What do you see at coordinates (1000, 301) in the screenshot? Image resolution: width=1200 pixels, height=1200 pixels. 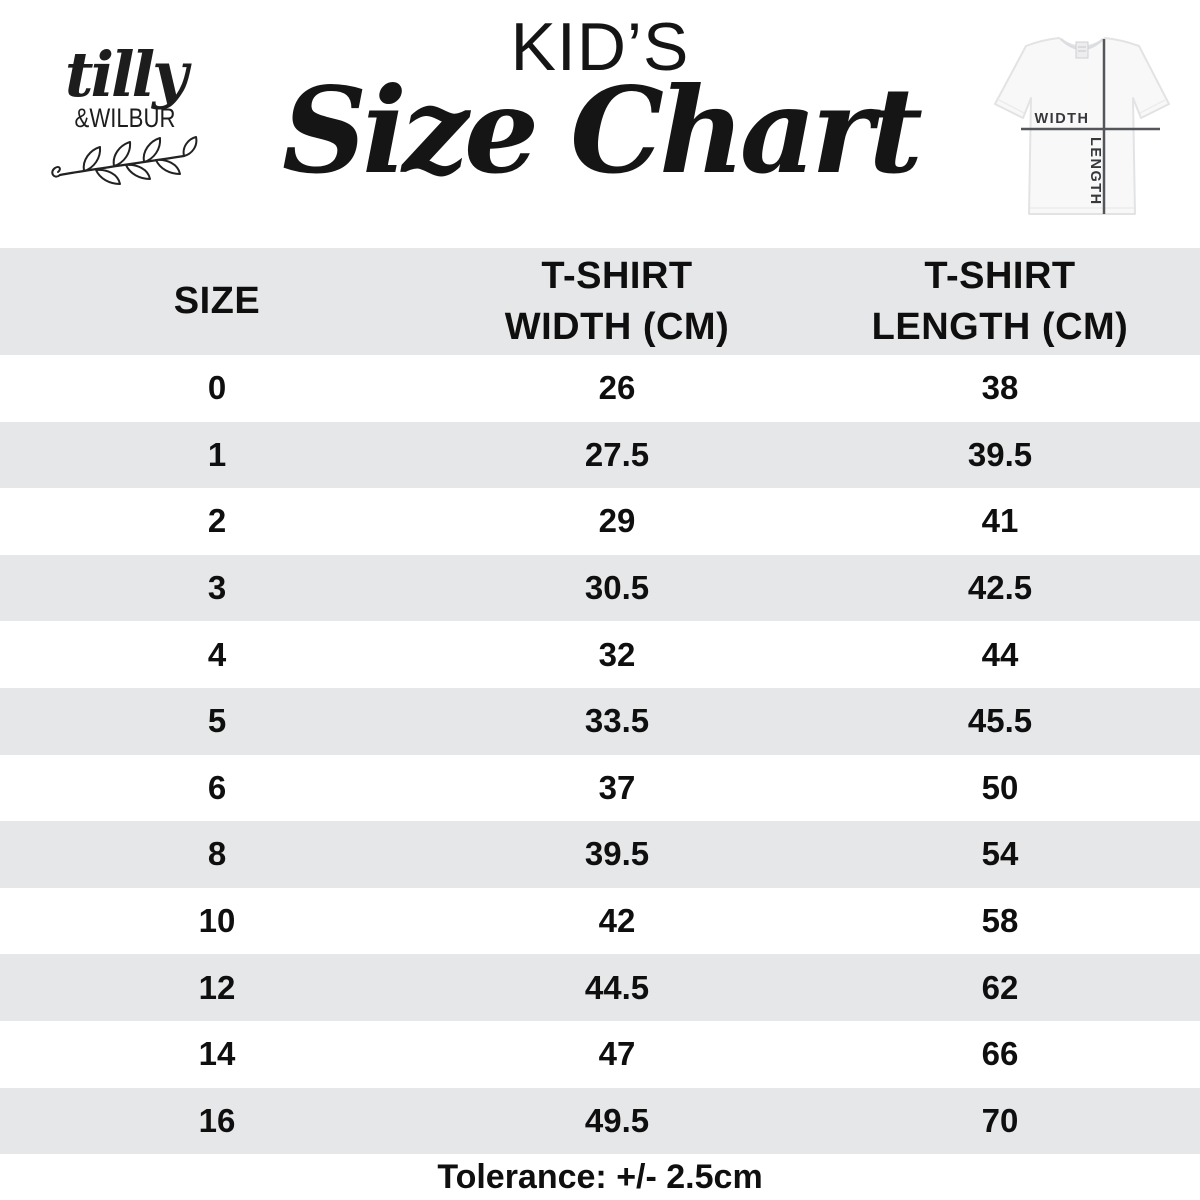 I see `column-header-length: T-SHIRT LENGTH (CM)` at bounding box center [1000, 301].